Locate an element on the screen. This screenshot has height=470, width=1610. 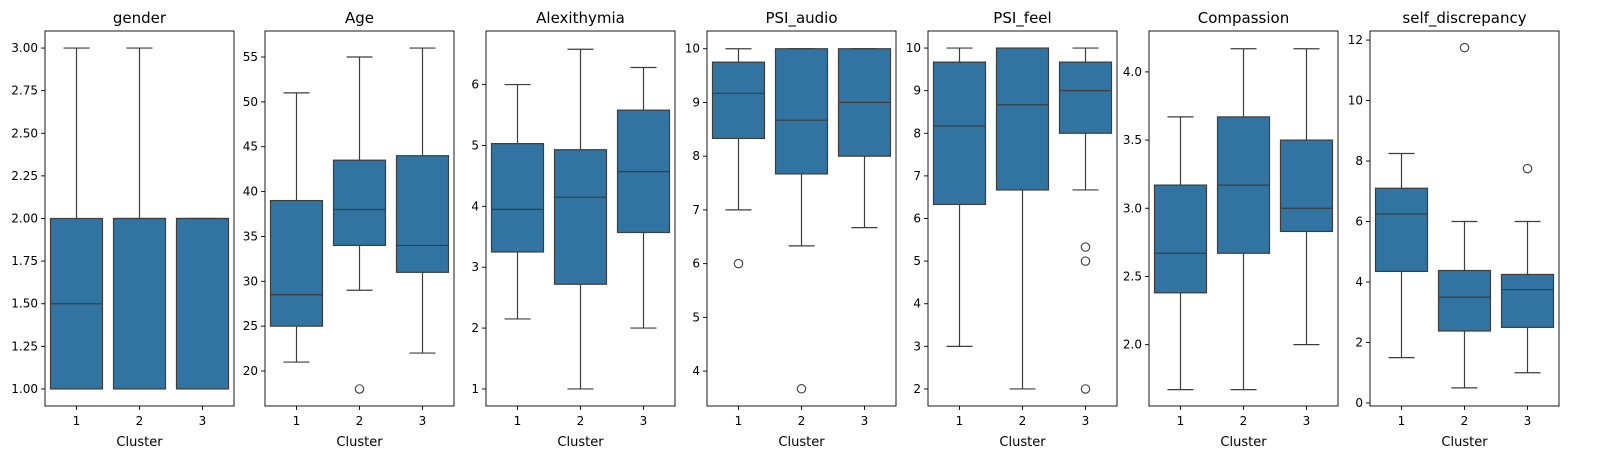
y-tick-label: 12 is located at coordinates (1355, 40).